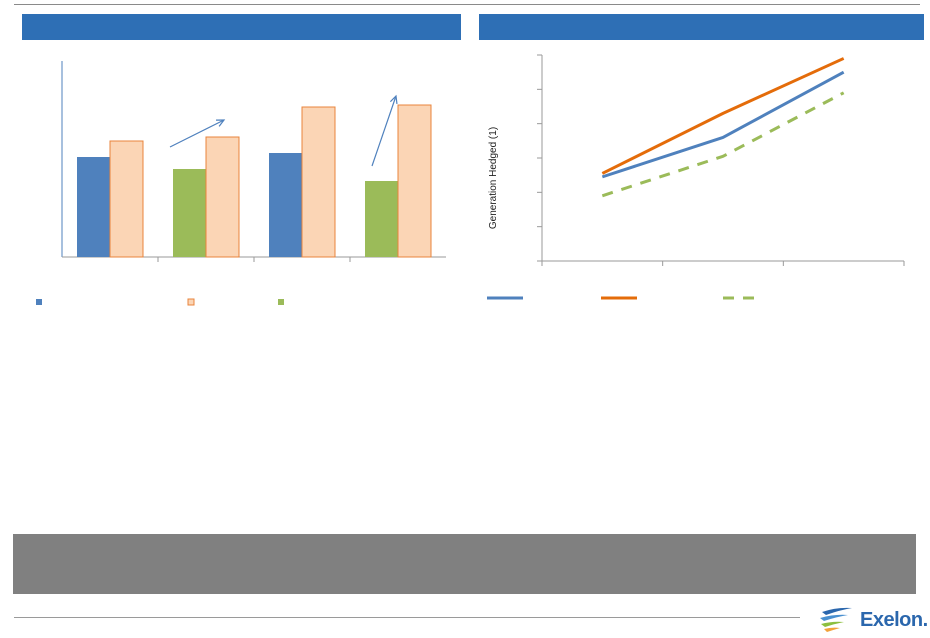  What do you see at coordinates (241, 27) in the screenshot?
I see `left-header-band` at bounding box center [241, 27].